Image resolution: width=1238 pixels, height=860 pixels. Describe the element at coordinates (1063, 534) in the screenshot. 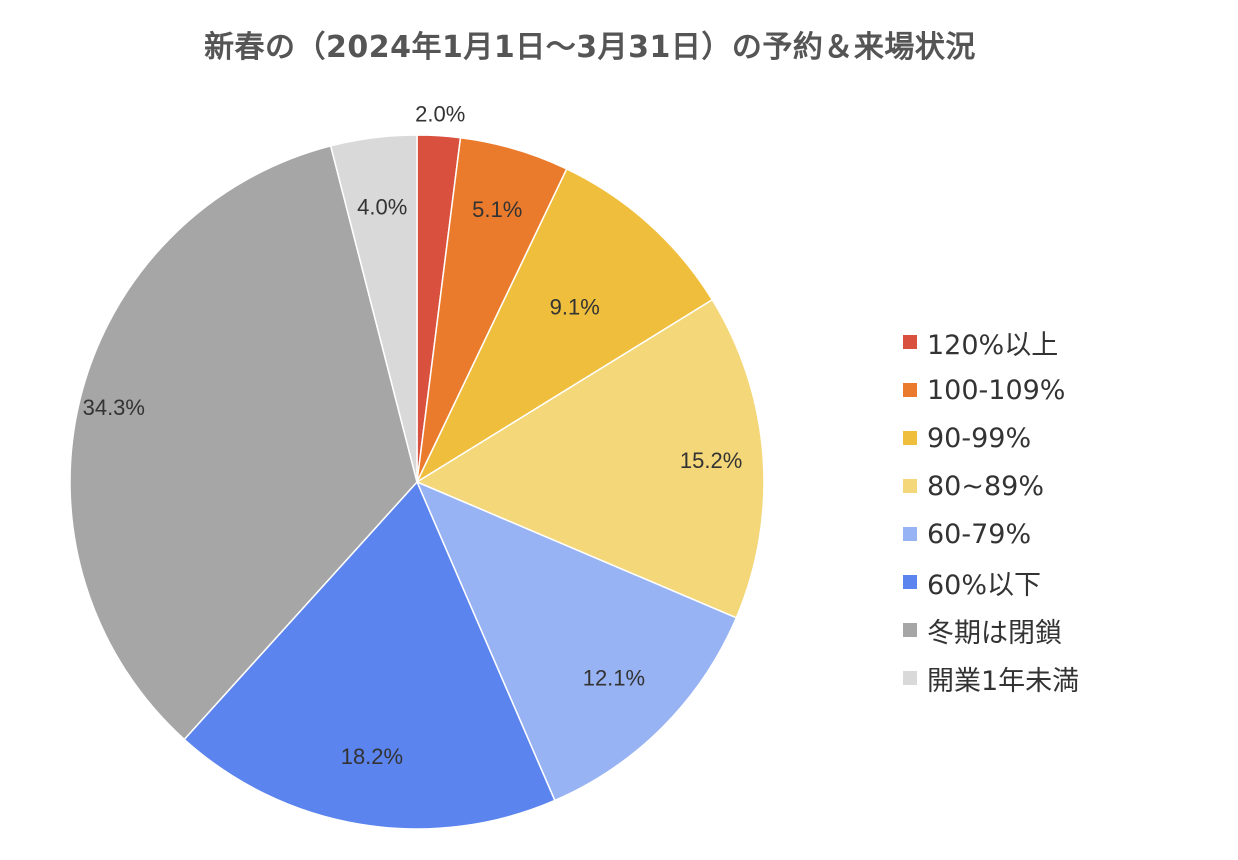

I see `legend-item: 60-79%` at that location.